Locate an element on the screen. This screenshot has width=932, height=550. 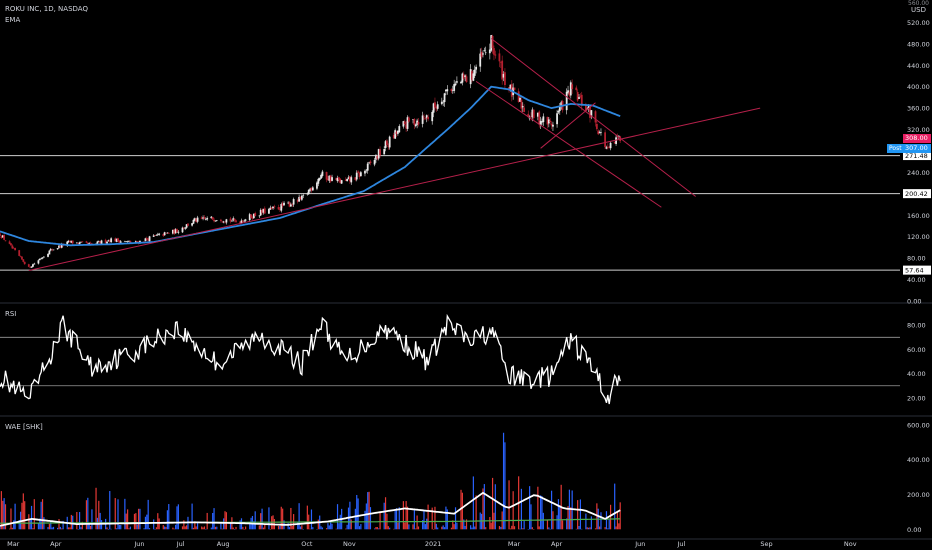
top-price-label: 560.00 is located at coordinates (918, 3).